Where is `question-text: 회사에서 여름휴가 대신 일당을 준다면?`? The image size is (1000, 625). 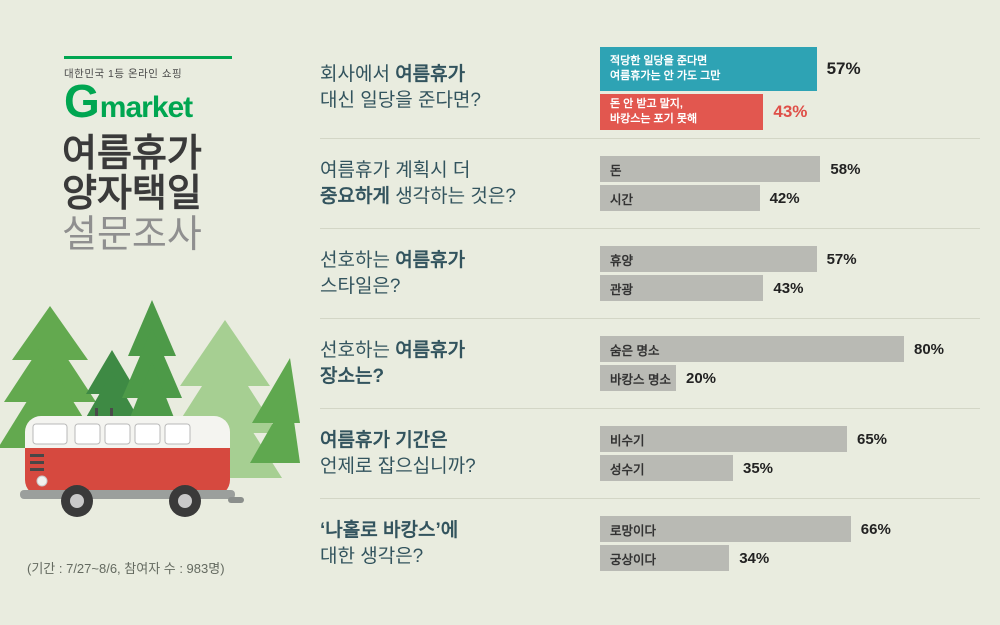 question-text: 회사에서 여름휴가 대신 일당을 준다면? is located at coordinates (400, 87).